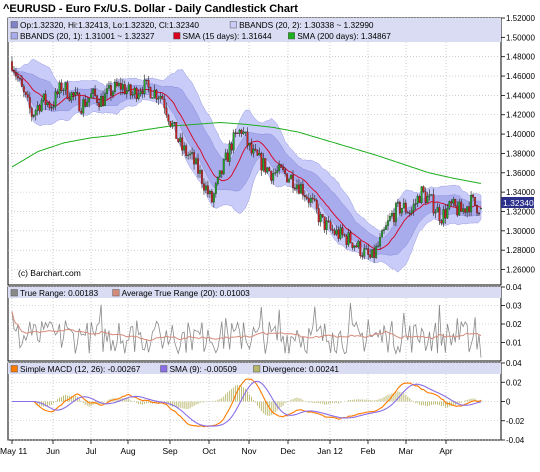 The width and height of the screenshot is (540, 472). Describe the element at coordinates (246, 330) in the screenshot. I see `atr-lines` at that location.